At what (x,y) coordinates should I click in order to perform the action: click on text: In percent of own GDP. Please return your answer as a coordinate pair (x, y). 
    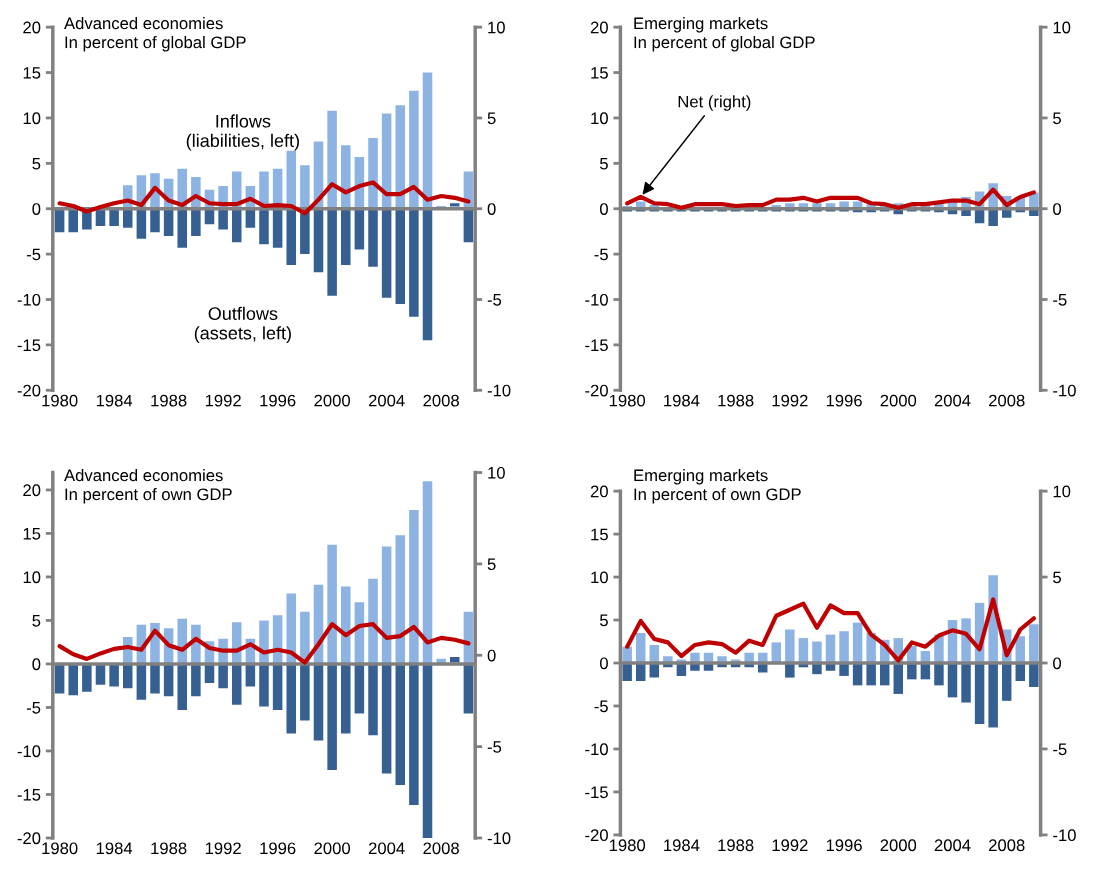
    Looking at the image, I should click on (148, 496).